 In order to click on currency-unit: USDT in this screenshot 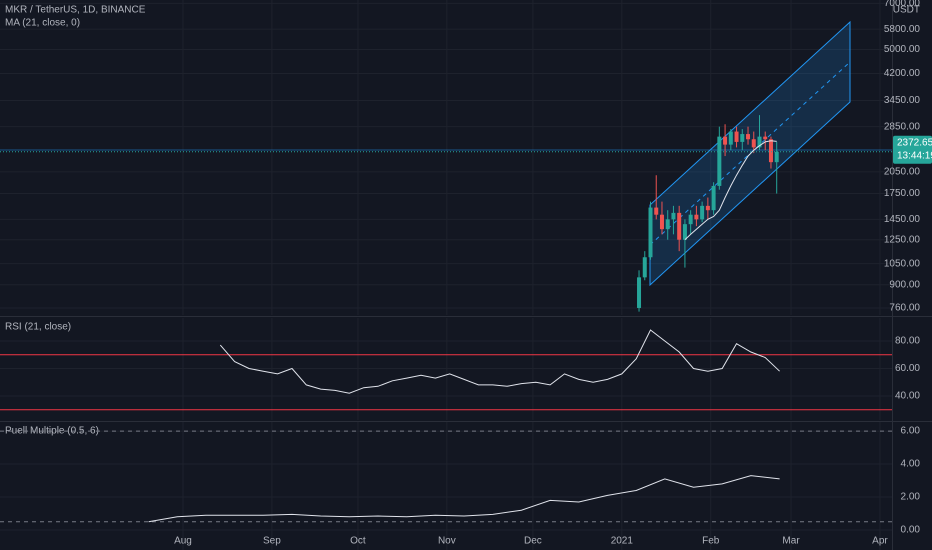, I will do `click(906, 10)`.